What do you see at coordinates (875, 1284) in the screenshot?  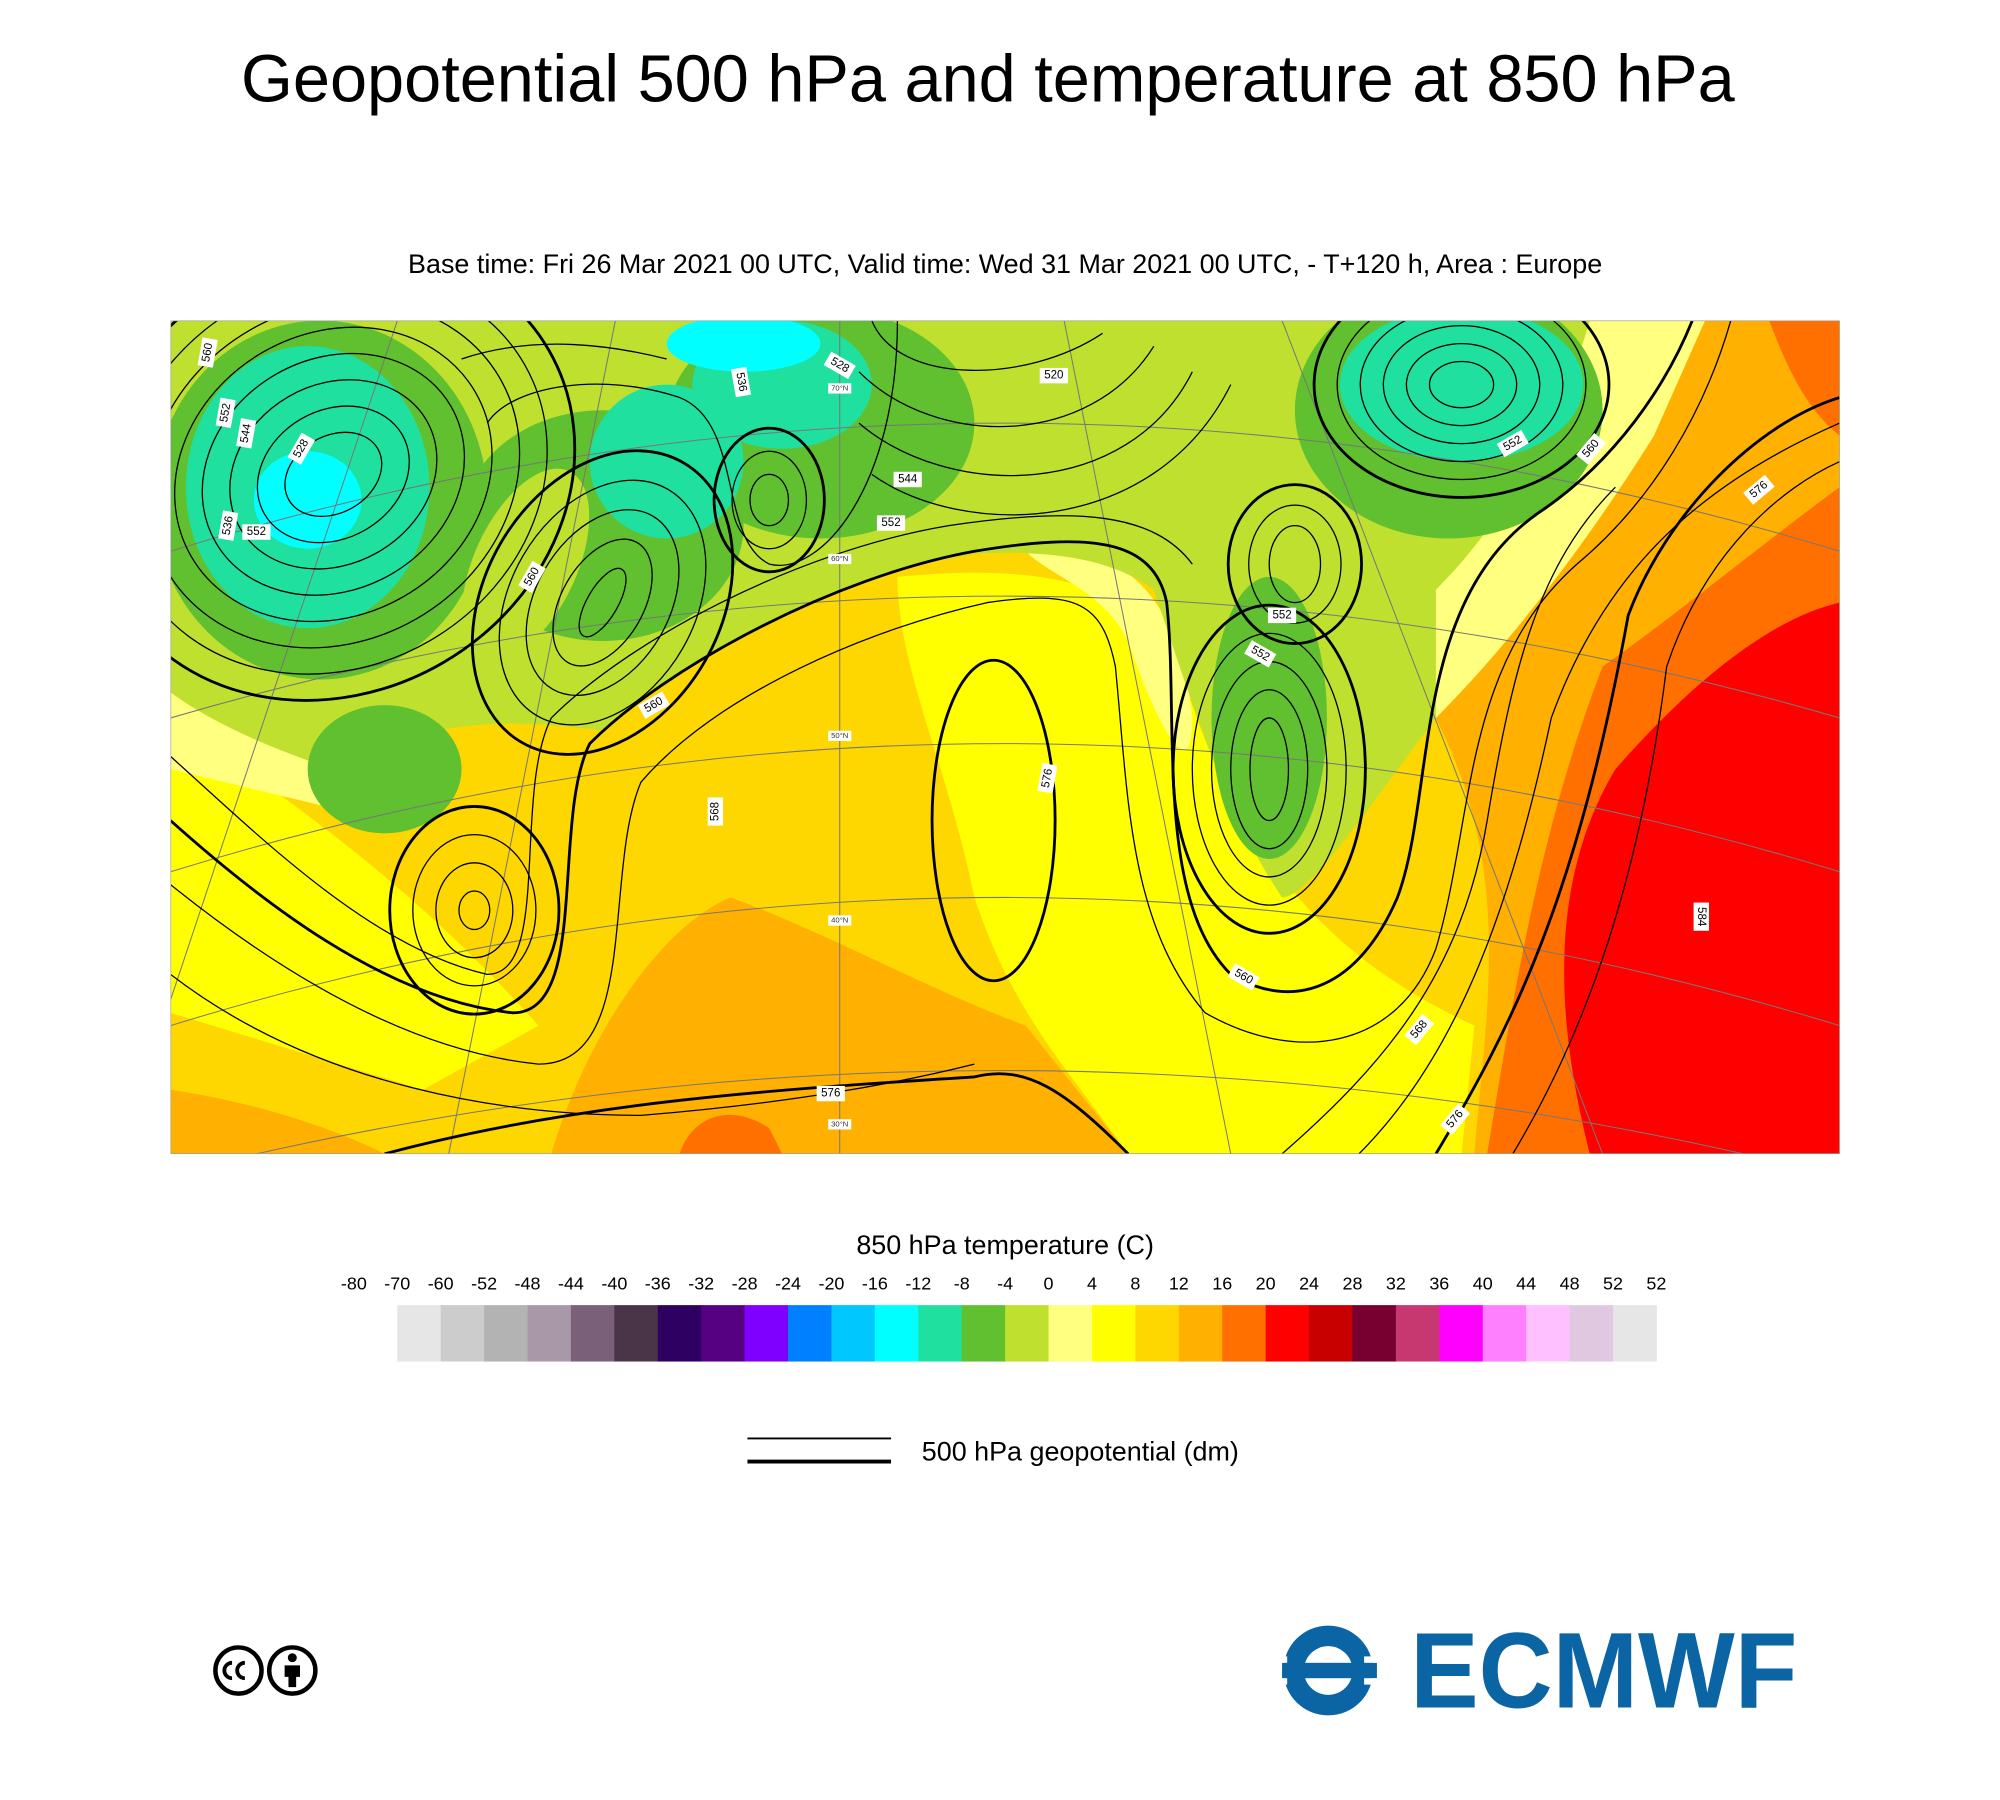 I see `colorbar-tick-label: -16` at bounding box center [875, 1284].